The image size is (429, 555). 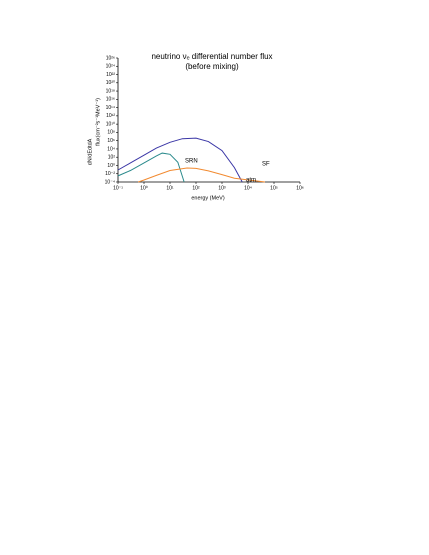 What do you see at coordinates (212, 66) in the screenshot?
I see `chart-subtitle: (before mixing)` at bounding box center [212, 66].